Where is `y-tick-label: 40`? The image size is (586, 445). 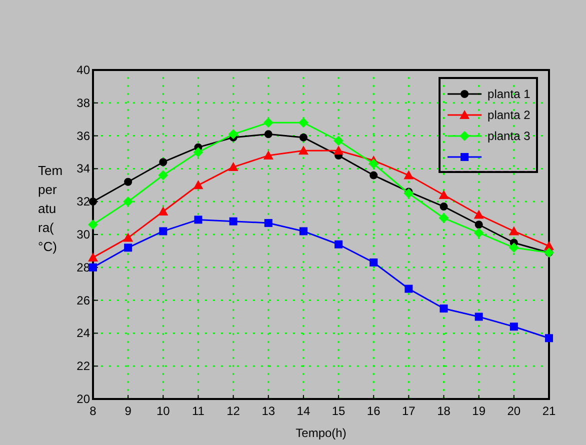
y-tick-label: 40 is located at coordinates (83, 70).